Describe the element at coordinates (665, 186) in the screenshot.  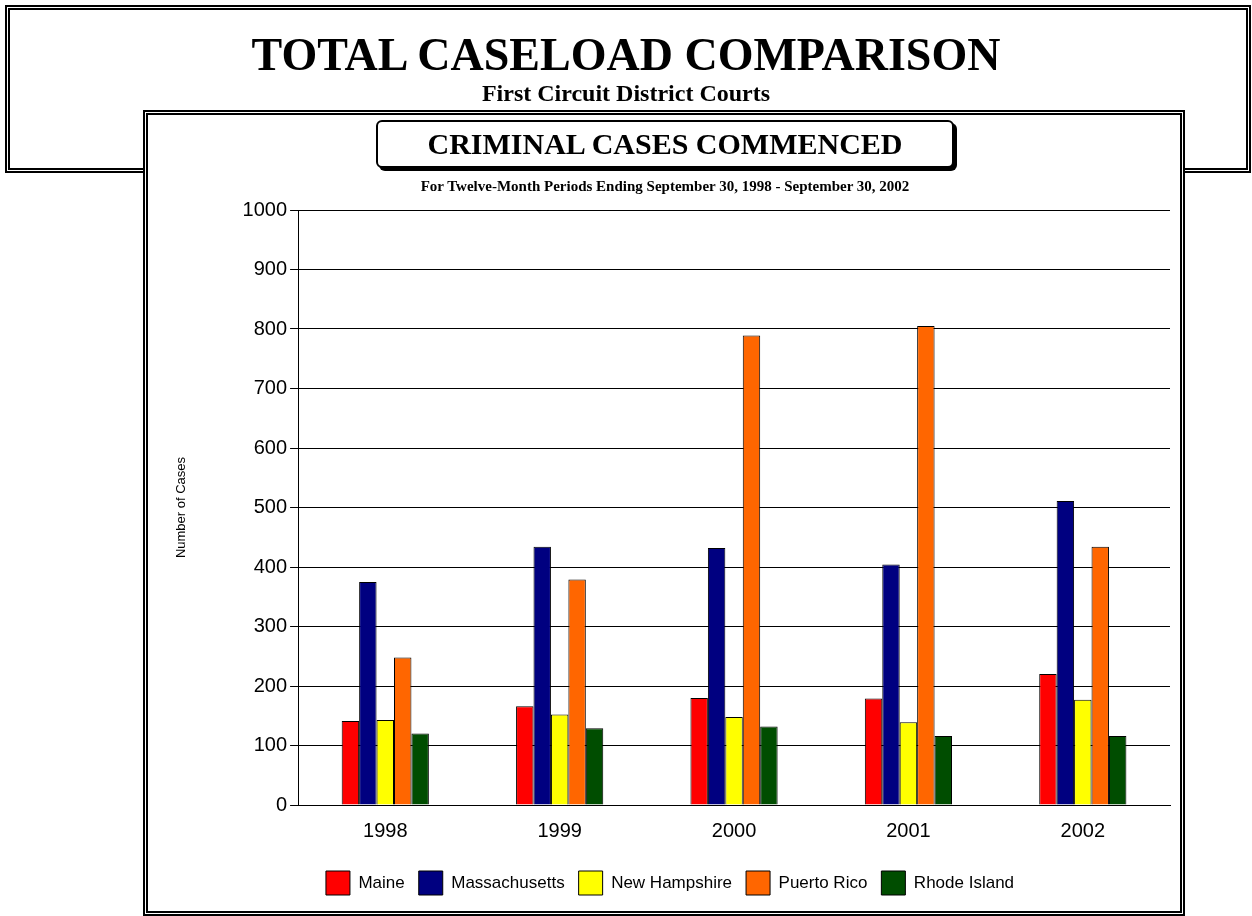
I see `text: For Twelve-Month Periods Ending September 30, 1998 - September 30, 2002` at that location.